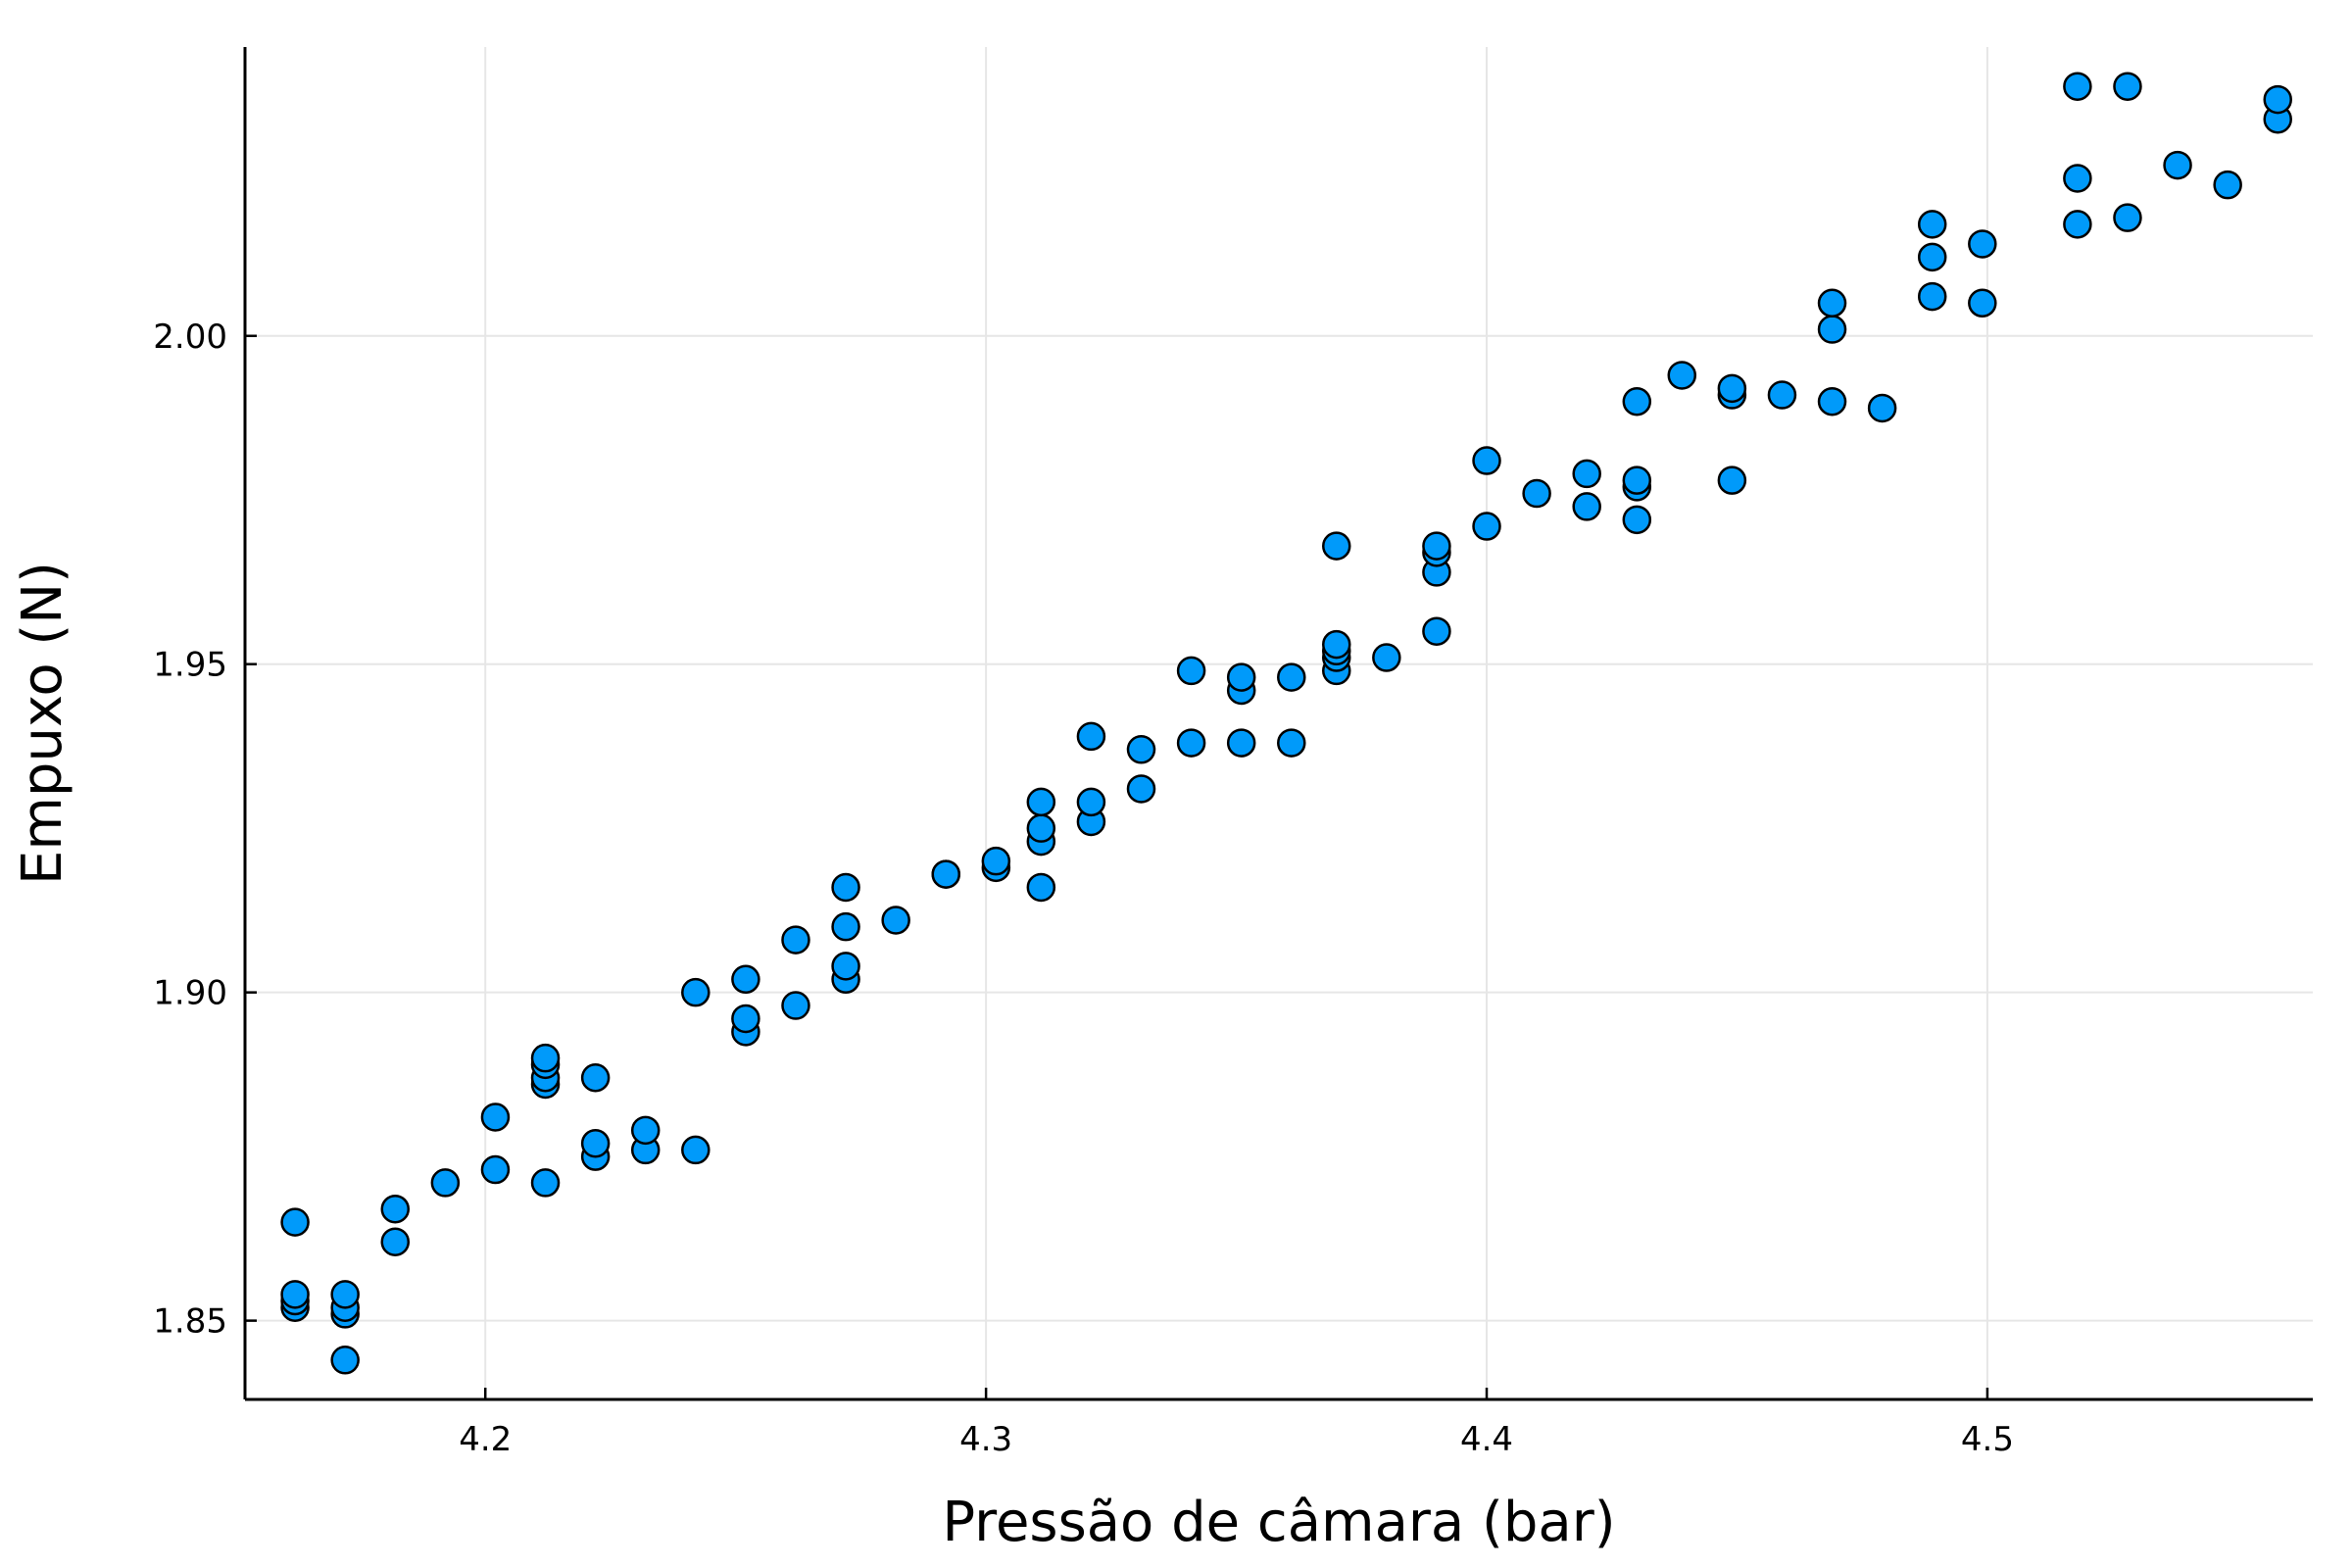  Describe the element at coordinates (485, 1439) in the screenshot. I see `x-tick-label: 4.2` at that location.